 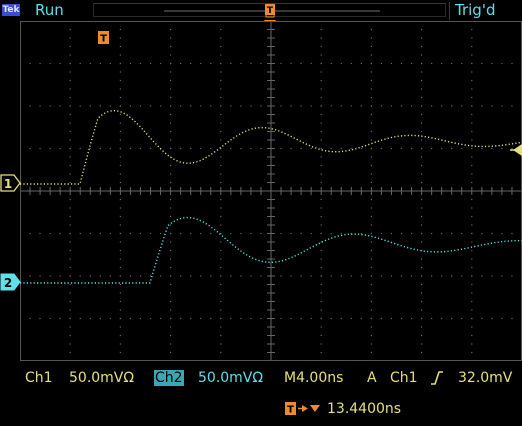 I want to click on top-status-bar: Tek Run Trig'd T, so click(x=261, y=14).